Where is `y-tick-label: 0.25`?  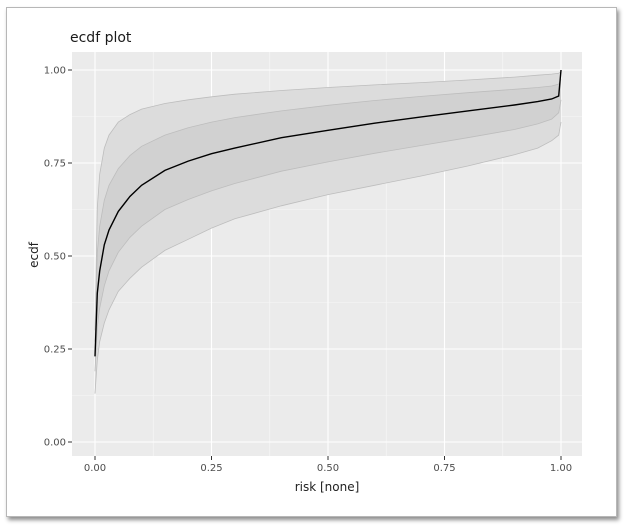 y-tick-label: 0.25 is located at coordinates (55, 350).